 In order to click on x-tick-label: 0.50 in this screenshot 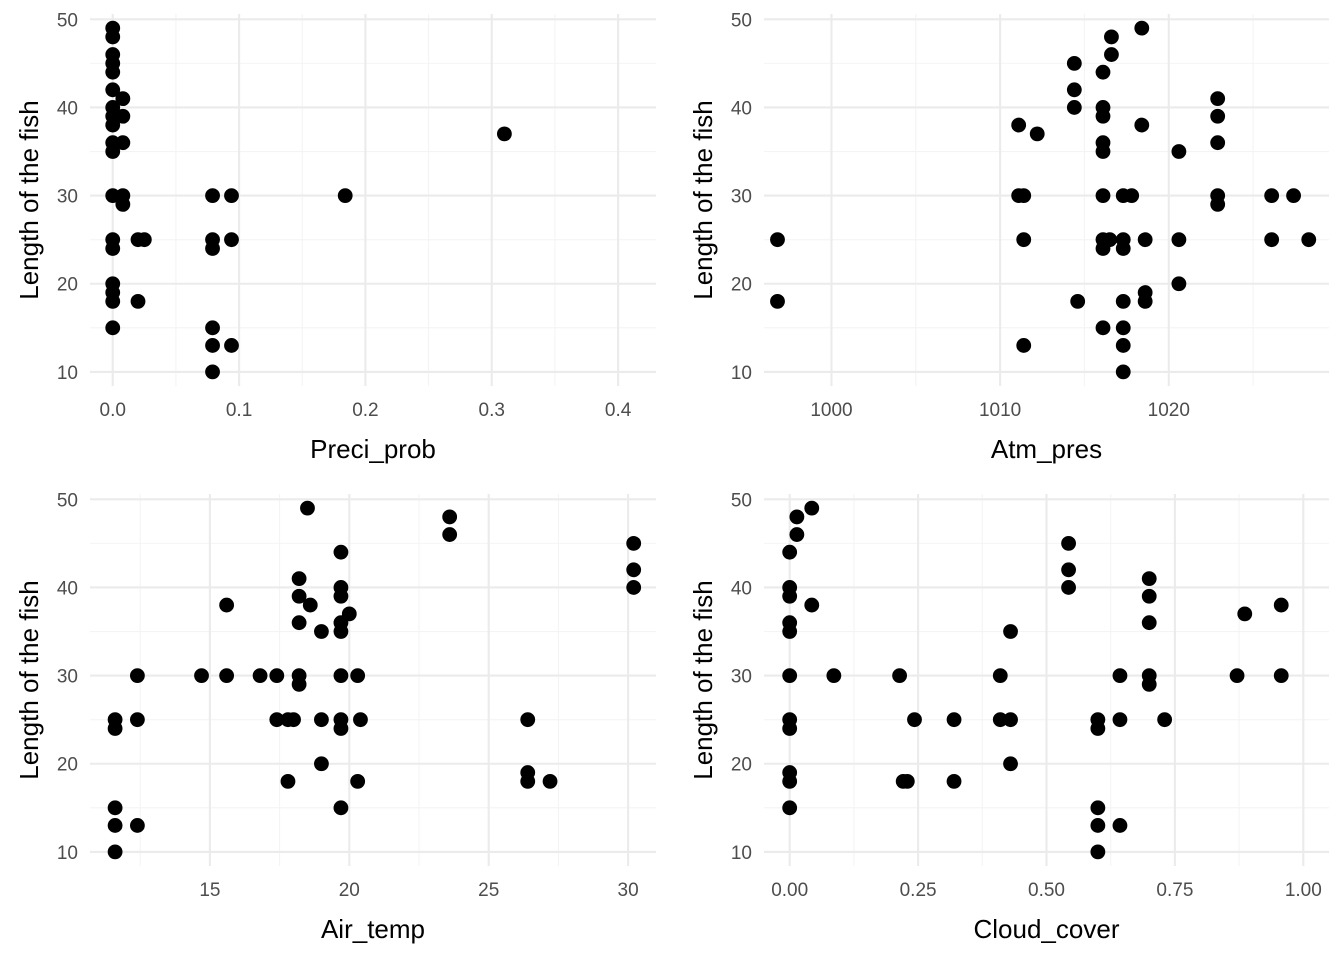, I will do `click(1046, 890)`.